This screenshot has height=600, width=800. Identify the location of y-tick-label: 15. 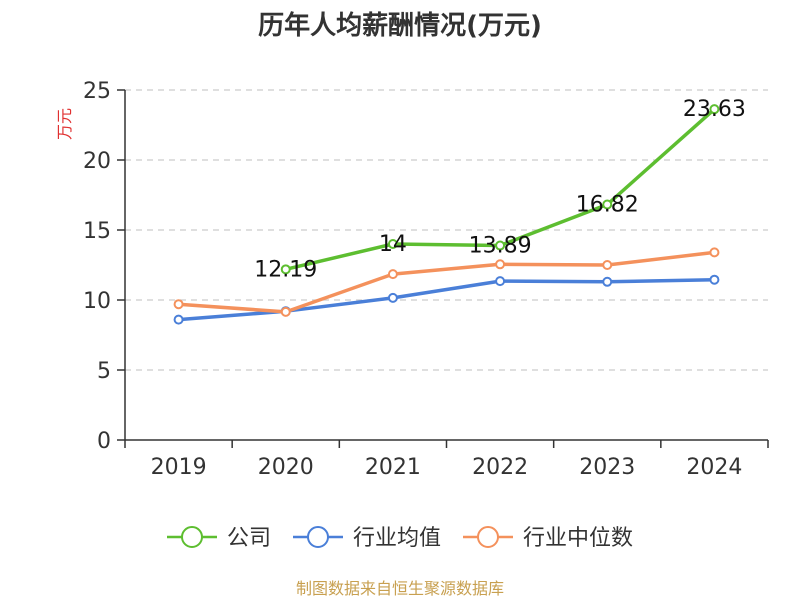
(97, 231).